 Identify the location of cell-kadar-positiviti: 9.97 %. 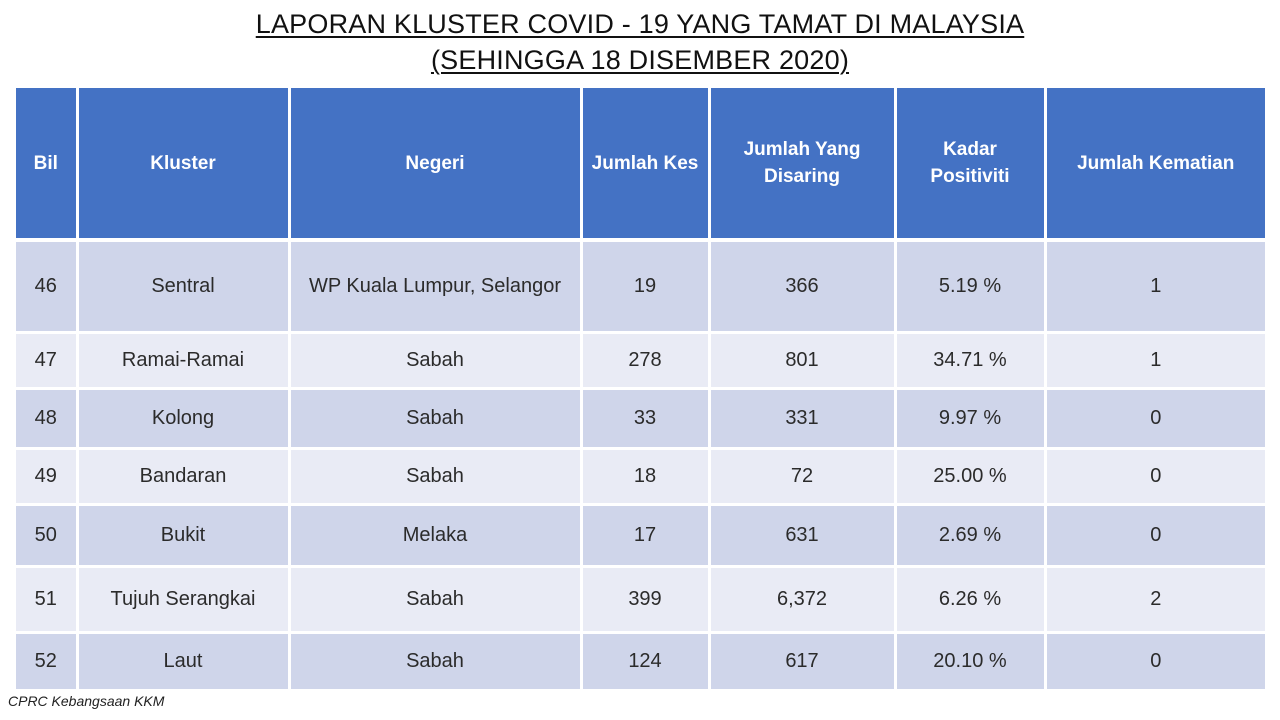
(971, 419).